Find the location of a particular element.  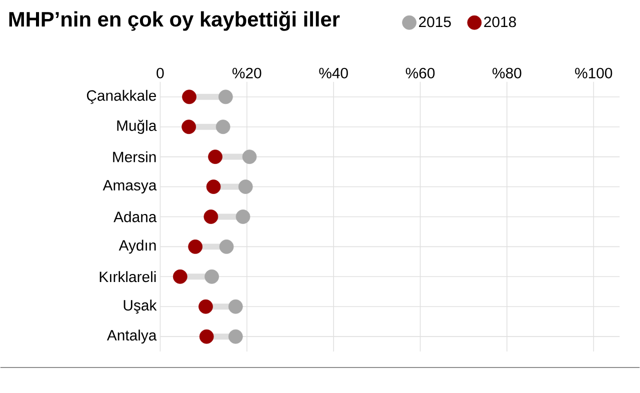

x-tick-label: 0 is located at coordinates (160, 73).